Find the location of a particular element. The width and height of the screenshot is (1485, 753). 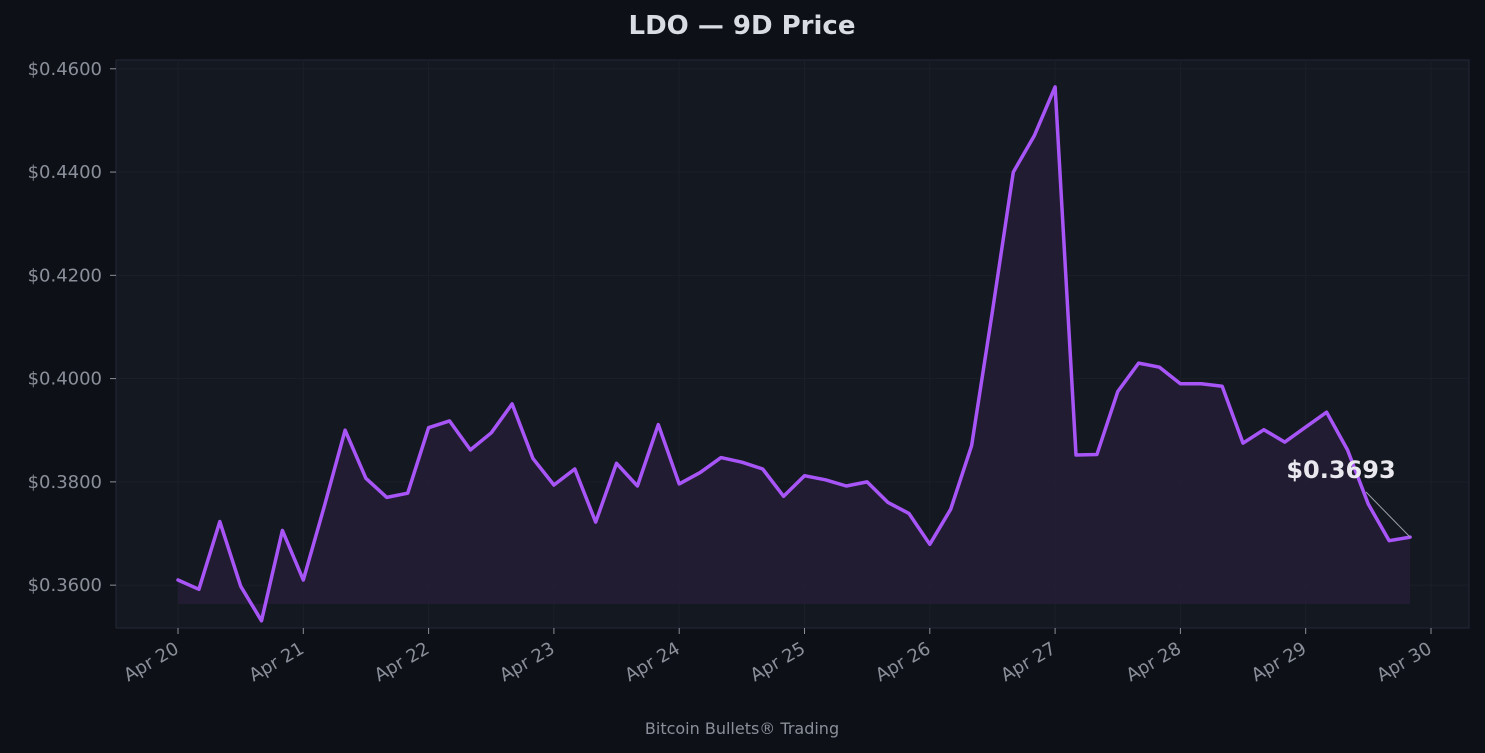

x-tick-label: Apr 27 is located at coordinates (1028, 662).